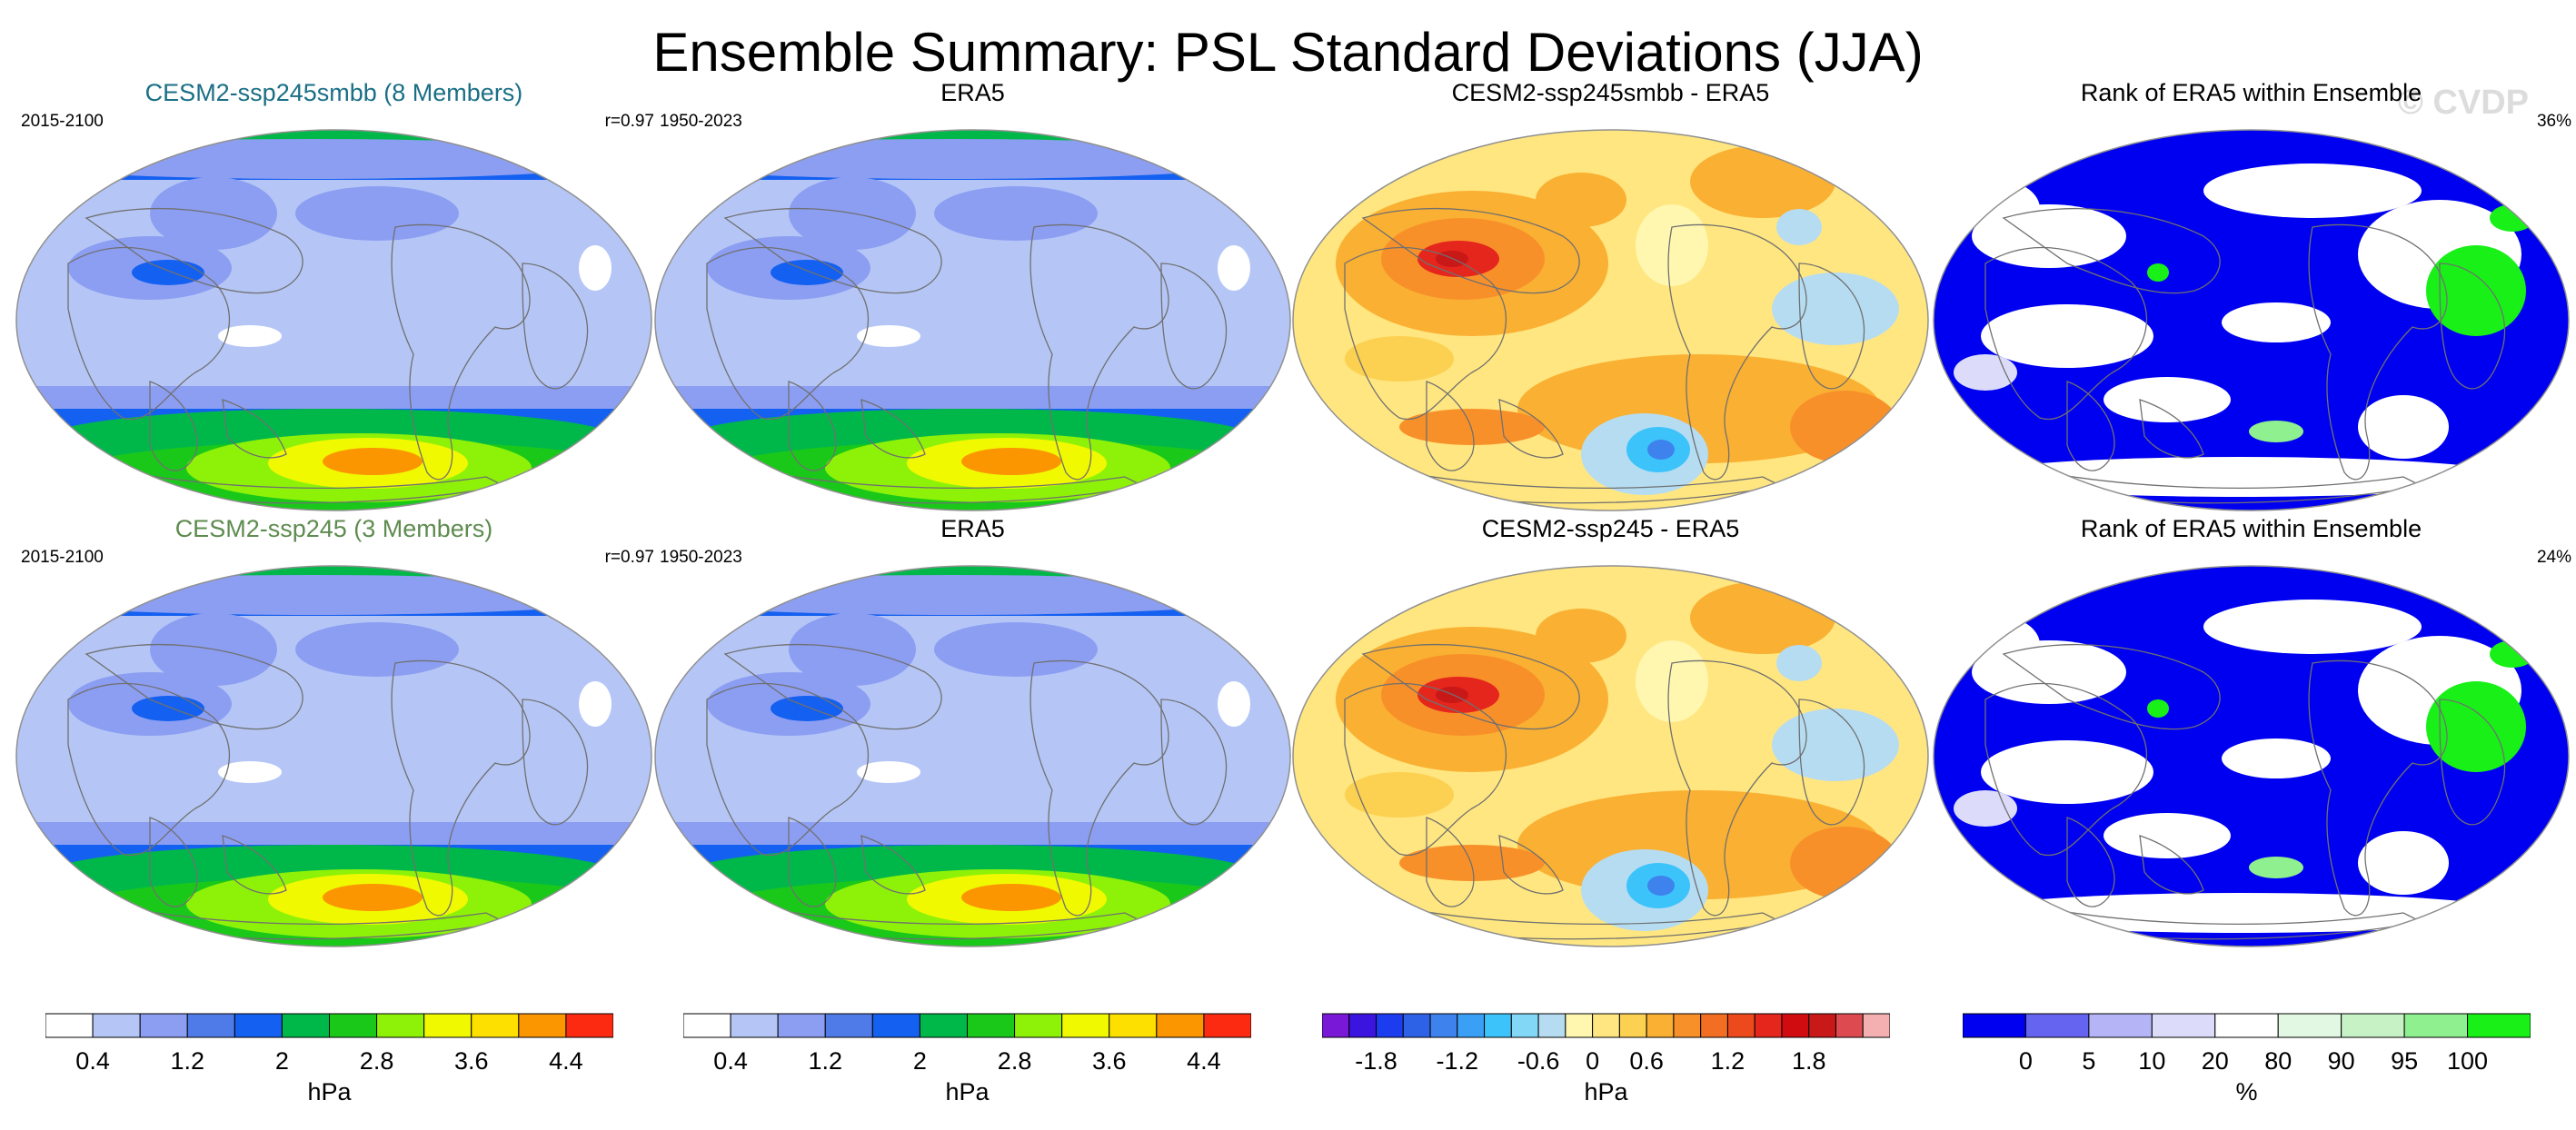 This screenshot has height=1130, width=2576. Describe the element at coordinates (973, 529) in the screenshot. I see `panel-title: ERA5` at that location.